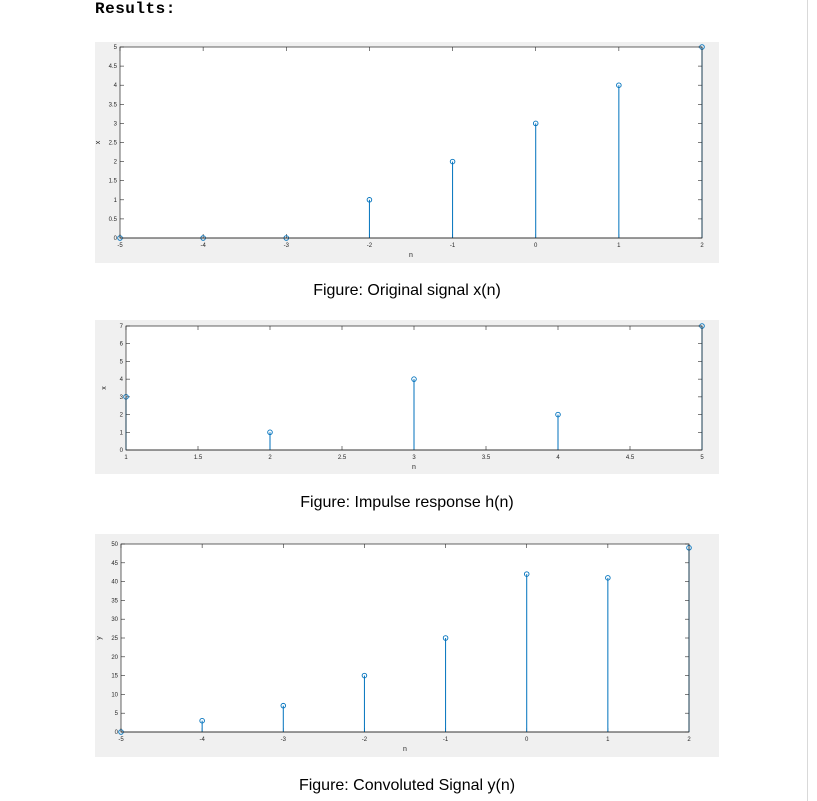  Describe the element at coordinates (114, 695) in the screenshot. I see `y-tick-label: 10` at that location.